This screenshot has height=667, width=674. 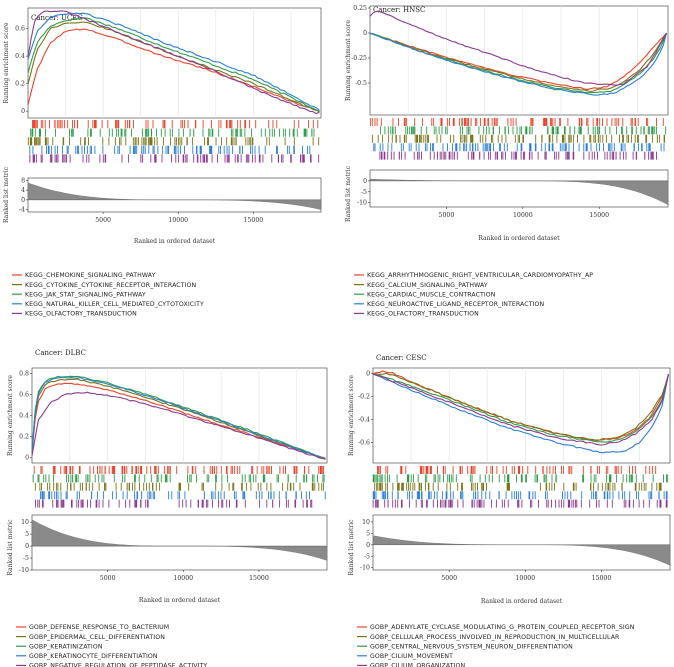 What do you see at coordinates (418, 665) in the screenshot?
I see `legend-entry: GOBP_CILIUM_ORGANIZATION` at bounding box center [418, 665].